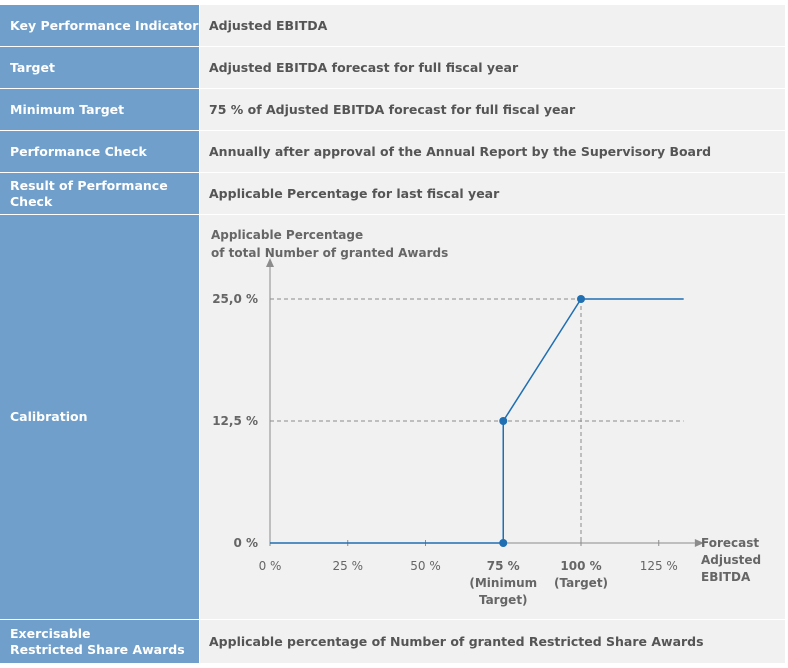 This screenshot has width=788, height=668. I want to click on row-label-exercisable-line2: Restricted Share Awards, so click(97, 649).